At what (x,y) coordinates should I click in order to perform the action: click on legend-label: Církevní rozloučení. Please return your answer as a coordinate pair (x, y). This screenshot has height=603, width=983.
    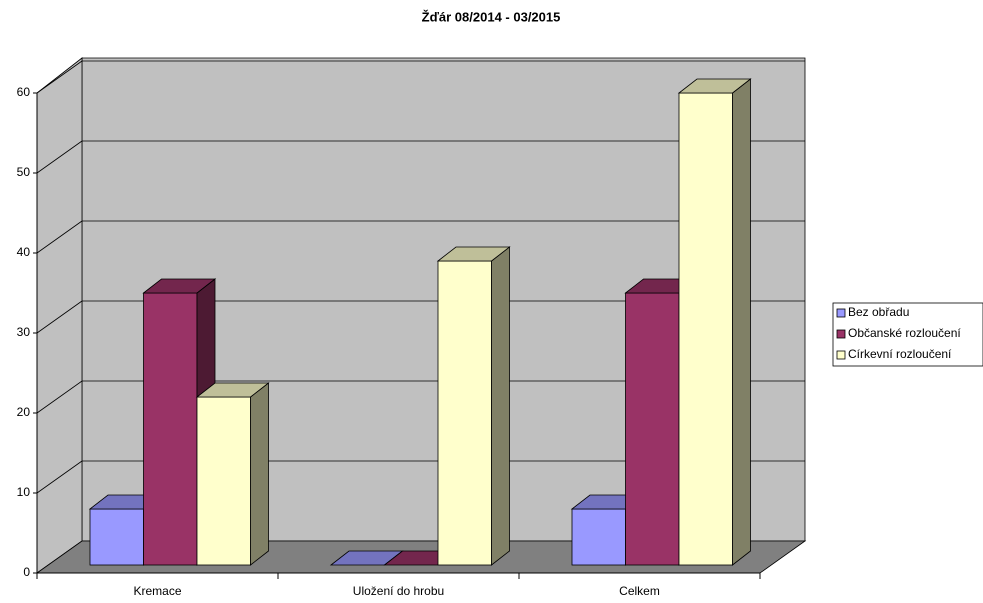
    Looking at the image, I should click on (900, 354).